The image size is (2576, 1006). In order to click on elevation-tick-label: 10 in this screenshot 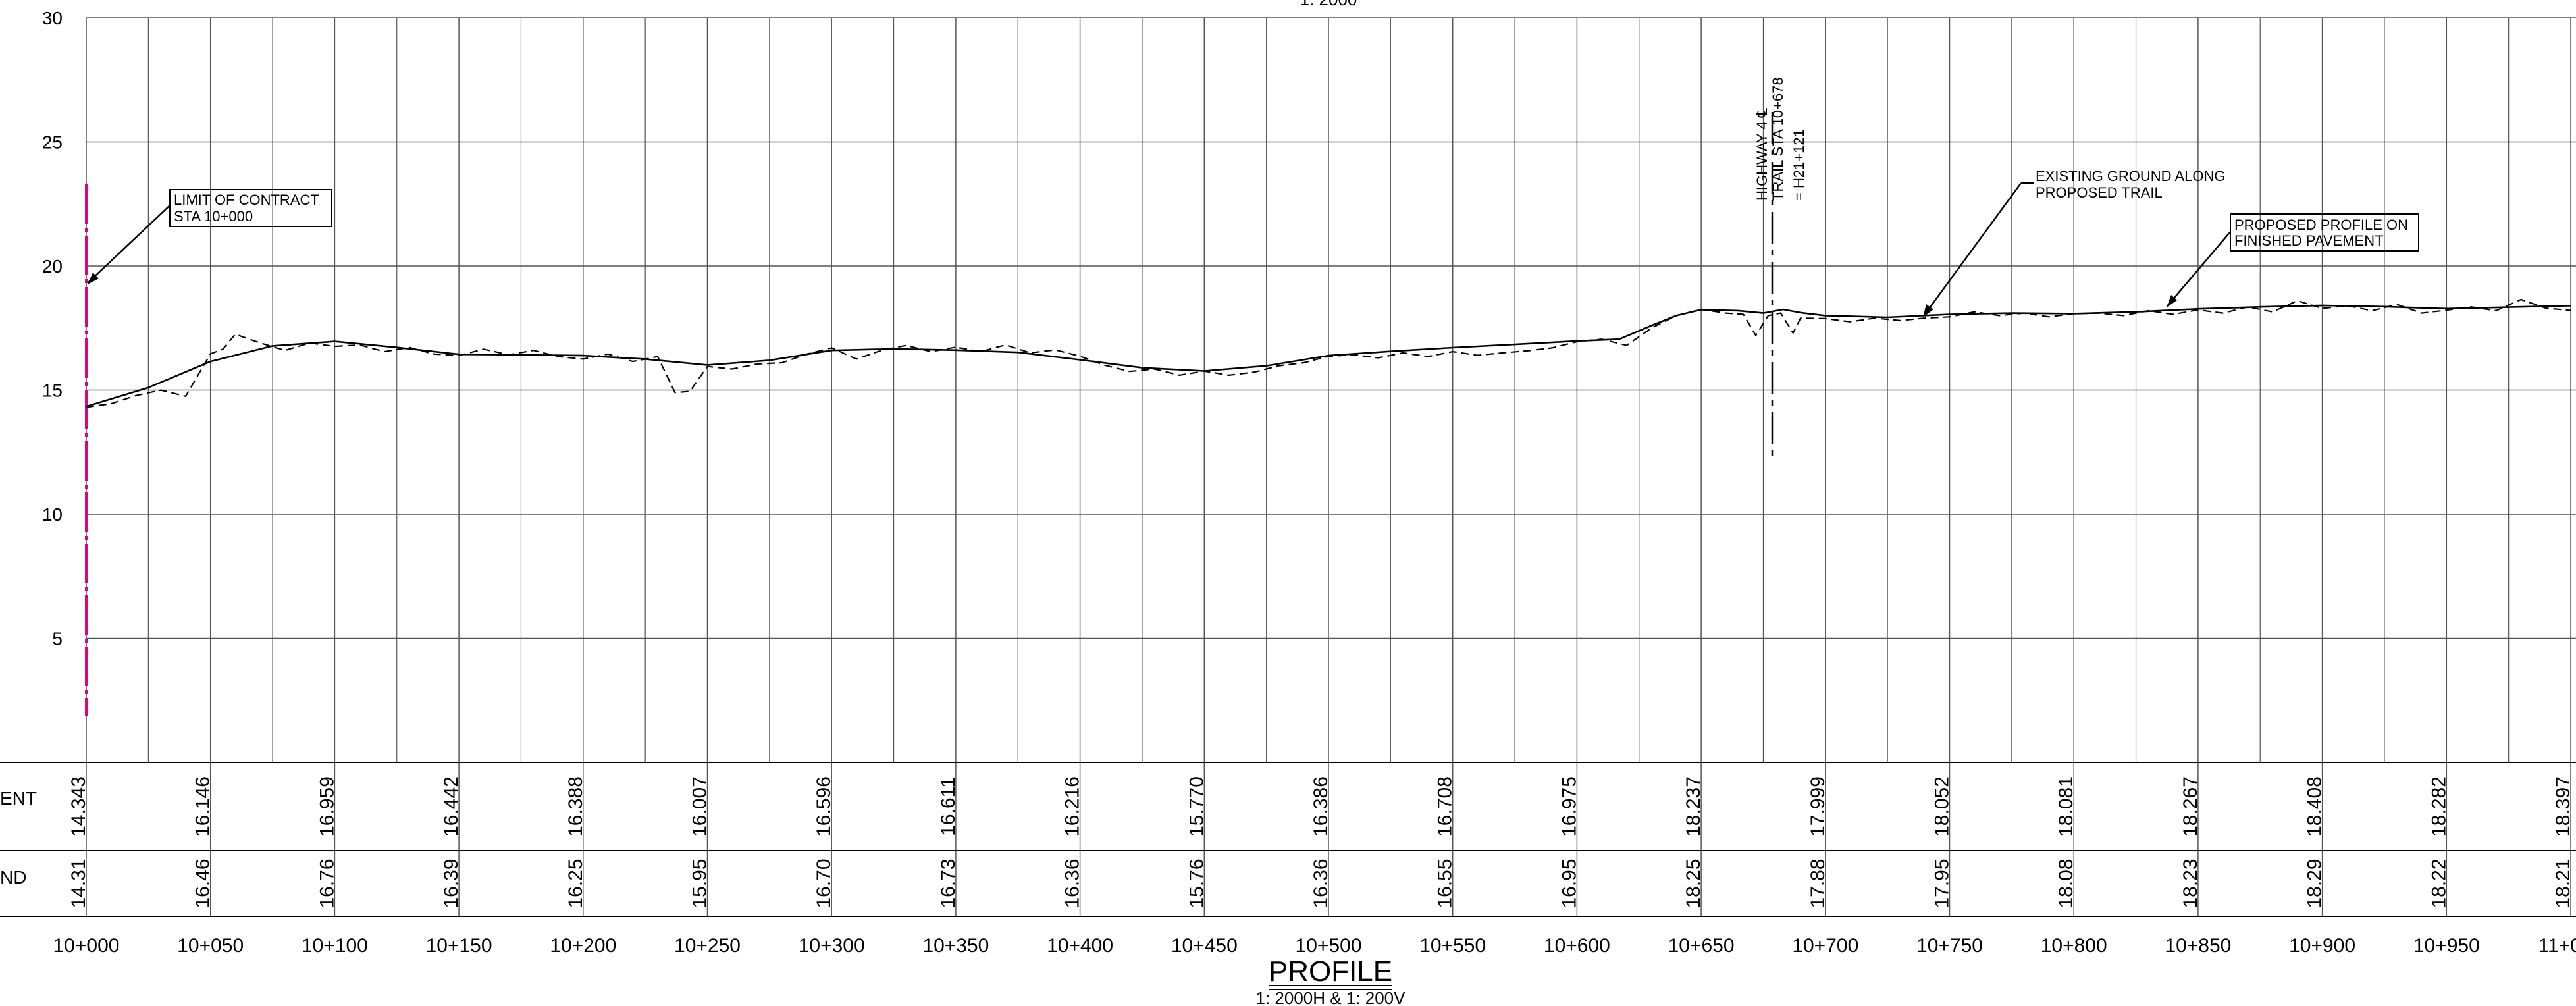, I will do `click(52, 514)`.